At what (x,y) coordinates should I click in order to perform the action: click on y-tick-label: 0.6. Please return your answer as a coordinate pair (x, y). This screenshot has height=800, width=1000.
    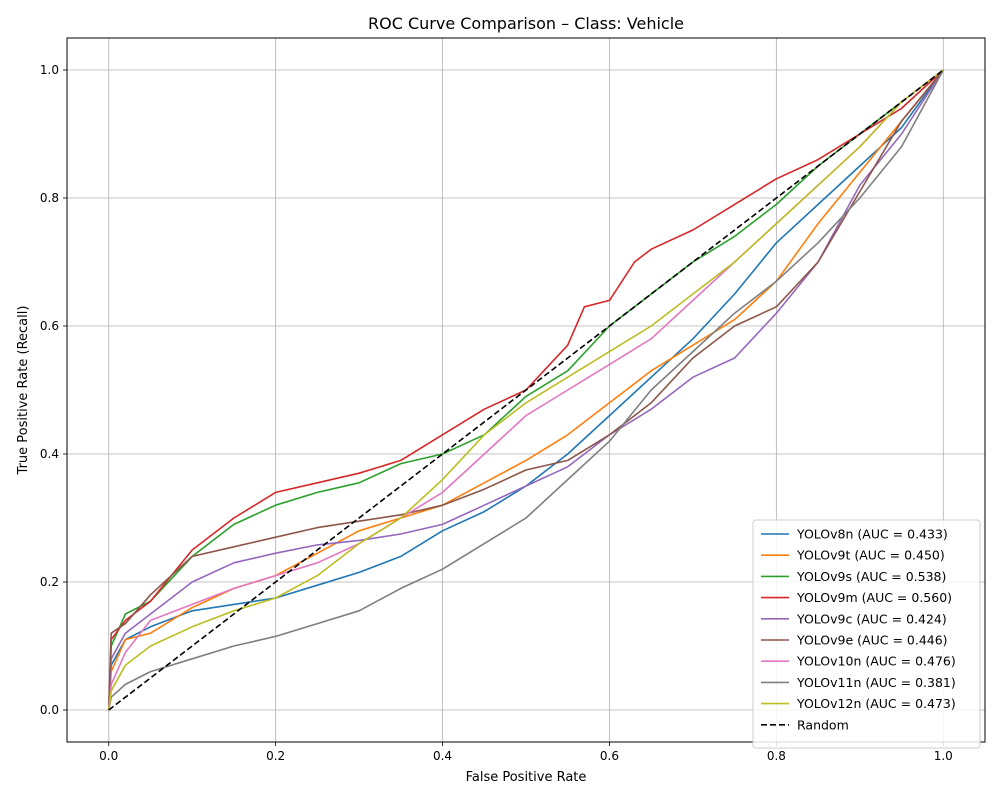
    Looking at the image, I should click on (49, 326).